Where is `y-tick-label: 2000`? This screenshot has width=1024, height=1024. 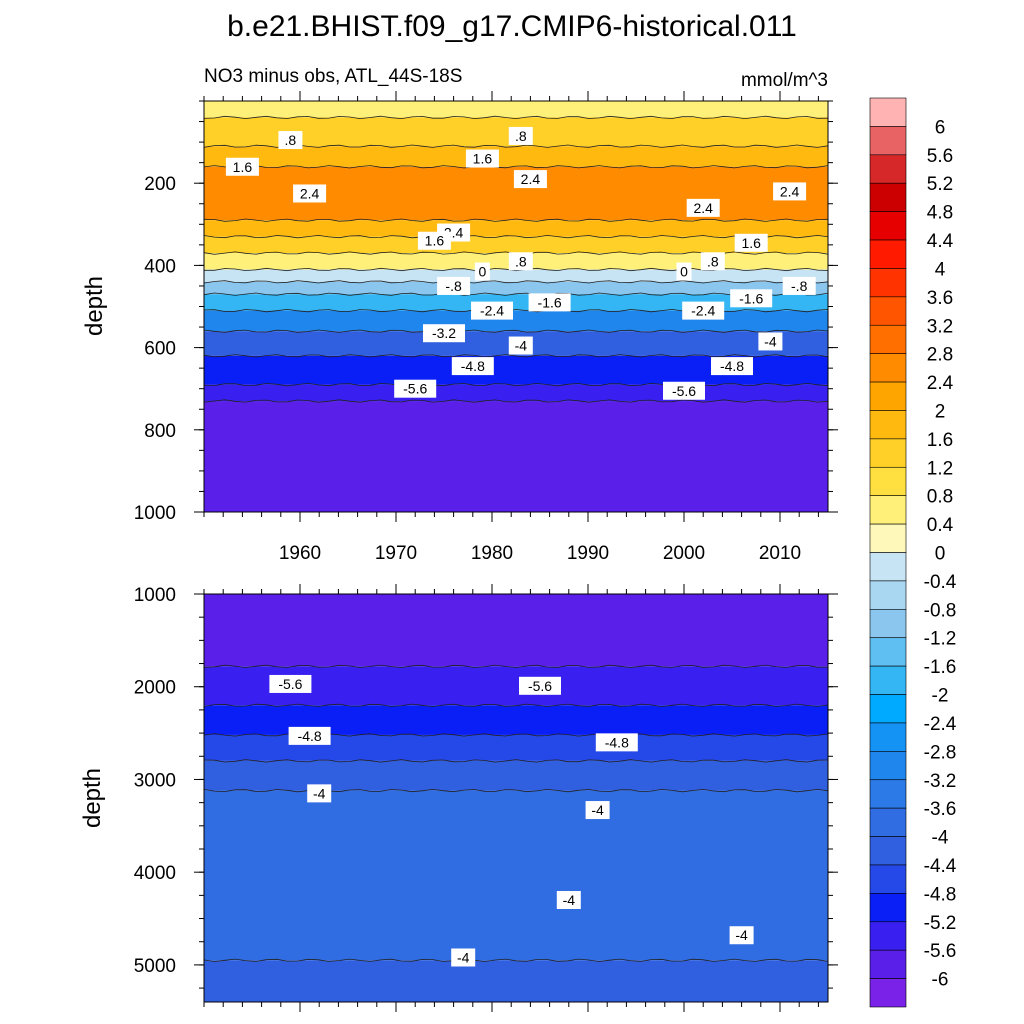 y-tick-label: 2000 is located at coordinates (155, 688).